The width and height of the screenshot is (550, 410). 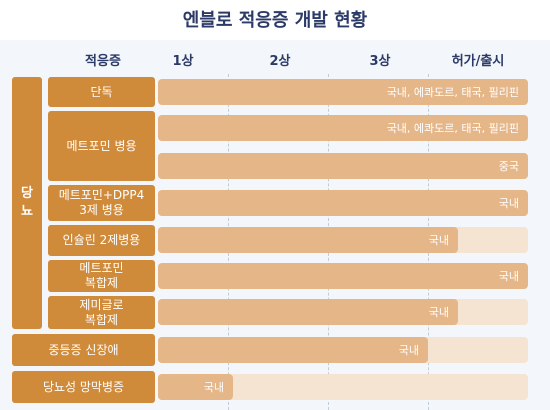 I want to click on column-header-phase2: 2상, so click(x=280, y=61).